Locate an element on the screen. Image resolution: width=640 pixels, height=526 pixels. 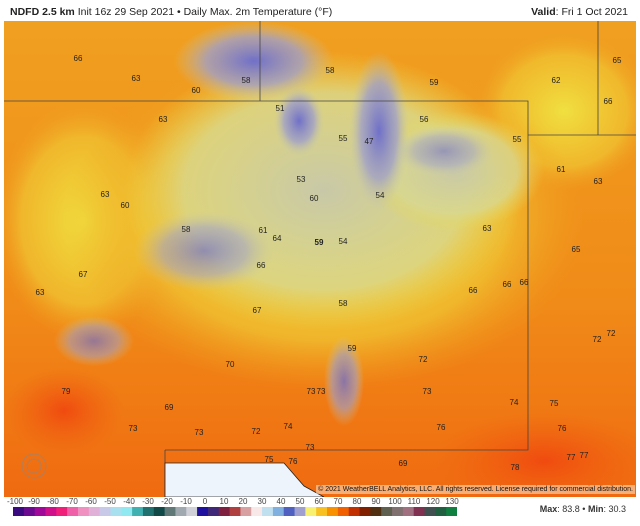
temperature-label: 60 is located at coordinates (196, 90).